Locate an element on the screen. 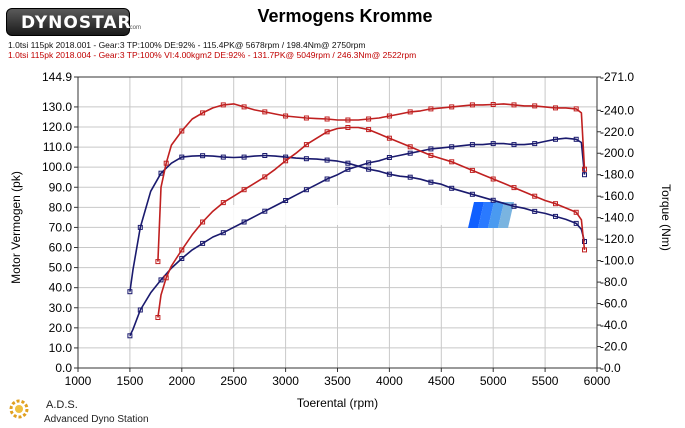 The width and height of the screenshot is (685, 428). x-tick-label: 6000 is located at coordinates (597, 381).